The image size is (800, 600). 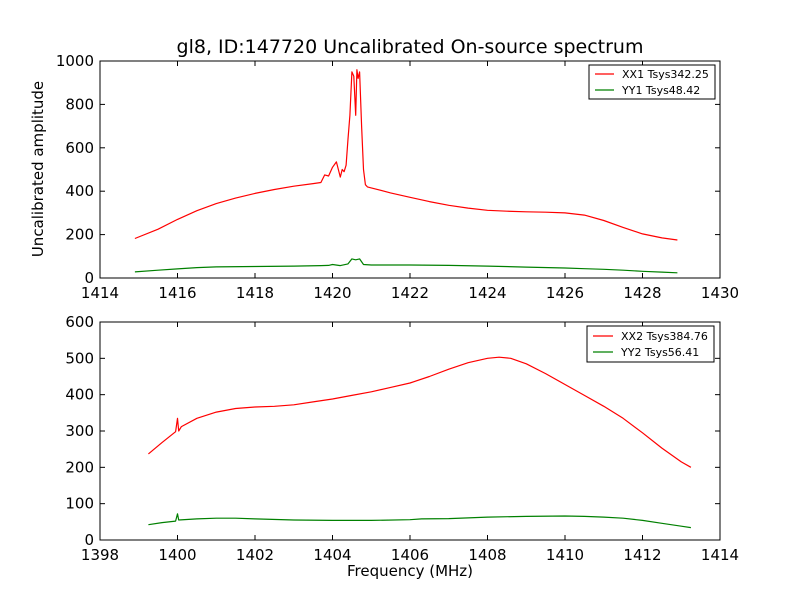 I want to click on x-tick-label: 1404, so click(x=332, y=555).